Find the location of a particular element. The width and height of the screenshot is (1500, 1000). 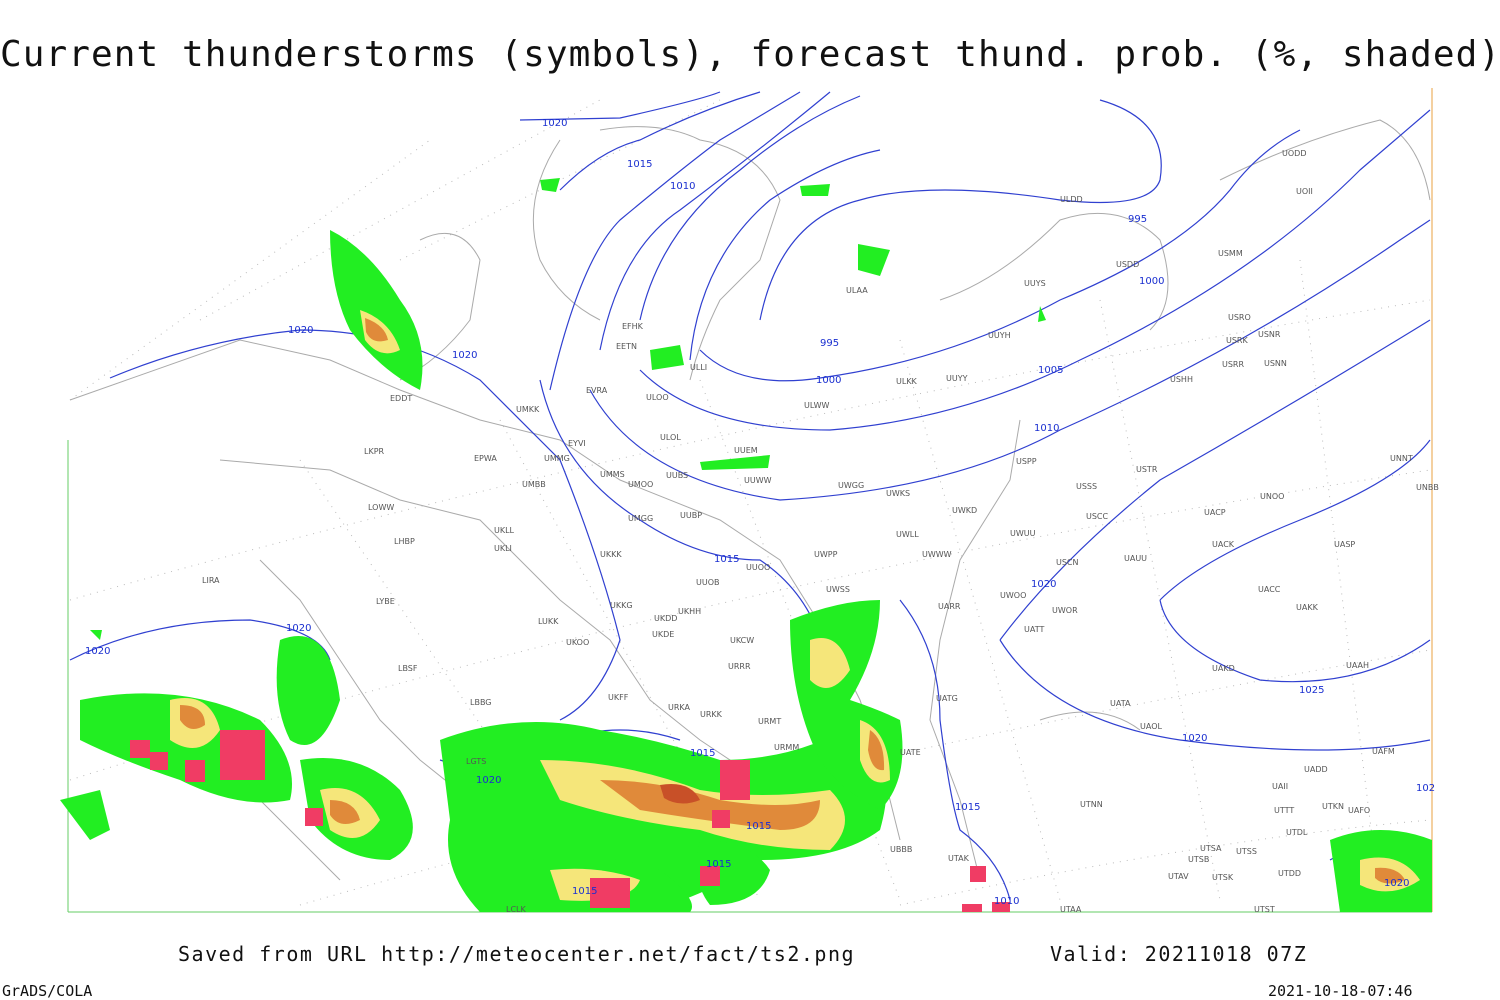

station-label: UTSB is located at coordinates (1198, 859).